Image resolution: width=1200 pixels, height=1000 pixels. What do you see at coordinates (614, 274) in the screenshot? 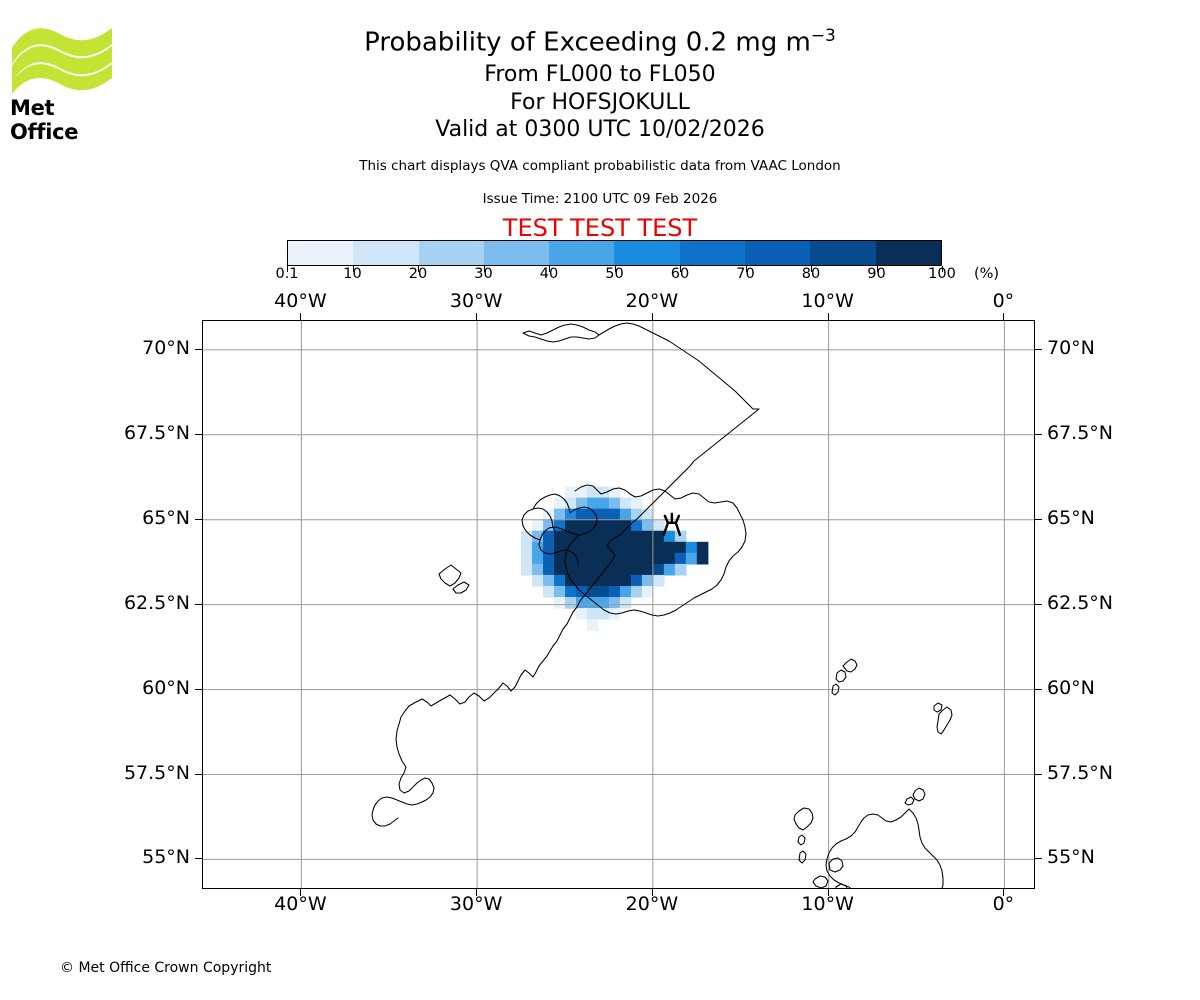
I see `colorbar-label-50: 50` at bounding box center [614, 274].